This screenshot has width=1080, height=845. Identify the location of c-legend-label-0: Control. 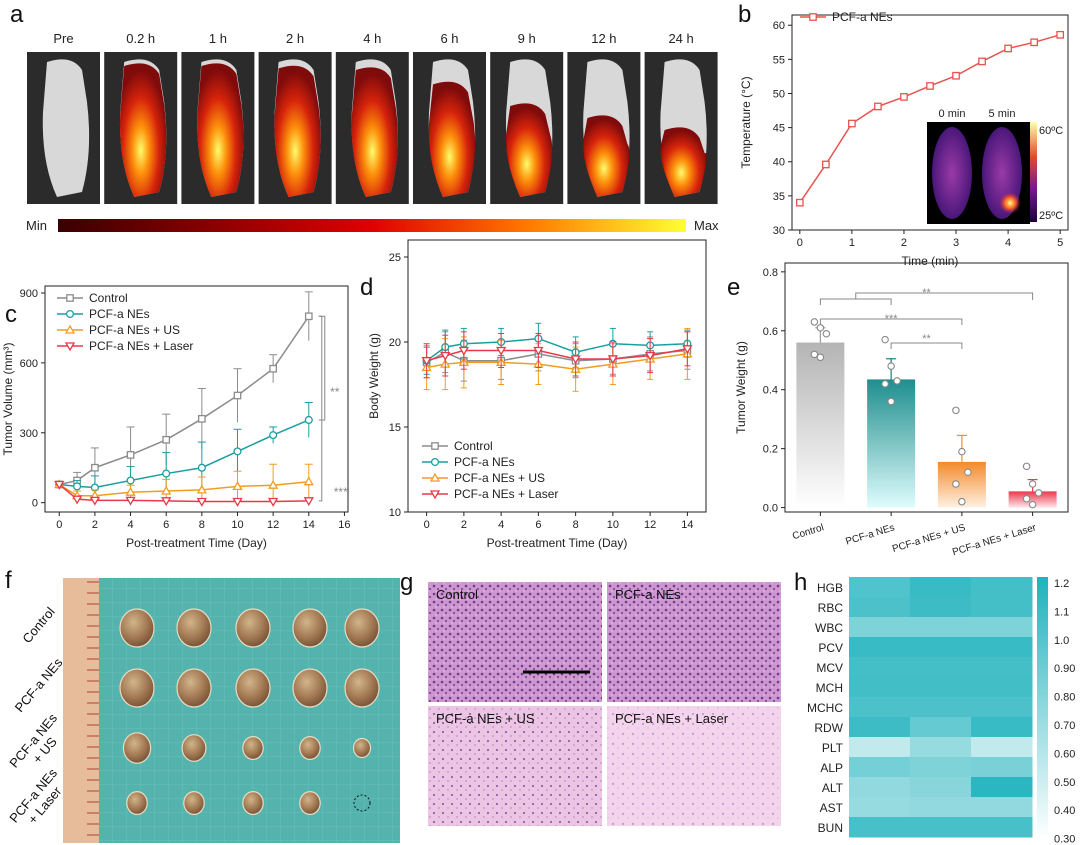
(108, 298).